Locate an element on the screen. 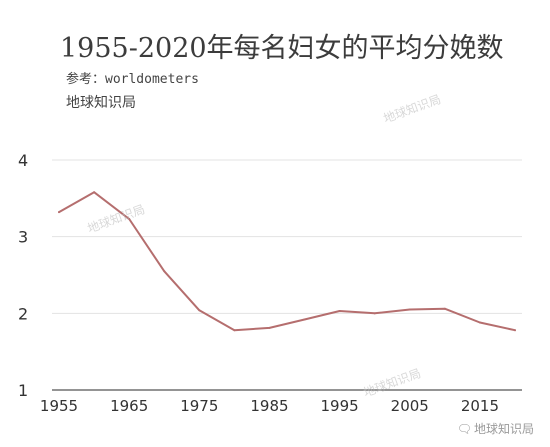 Image resolution: width=550 pixels, height=447 pixels. y-tick-label: 1 is located at coordinates (23, 390).